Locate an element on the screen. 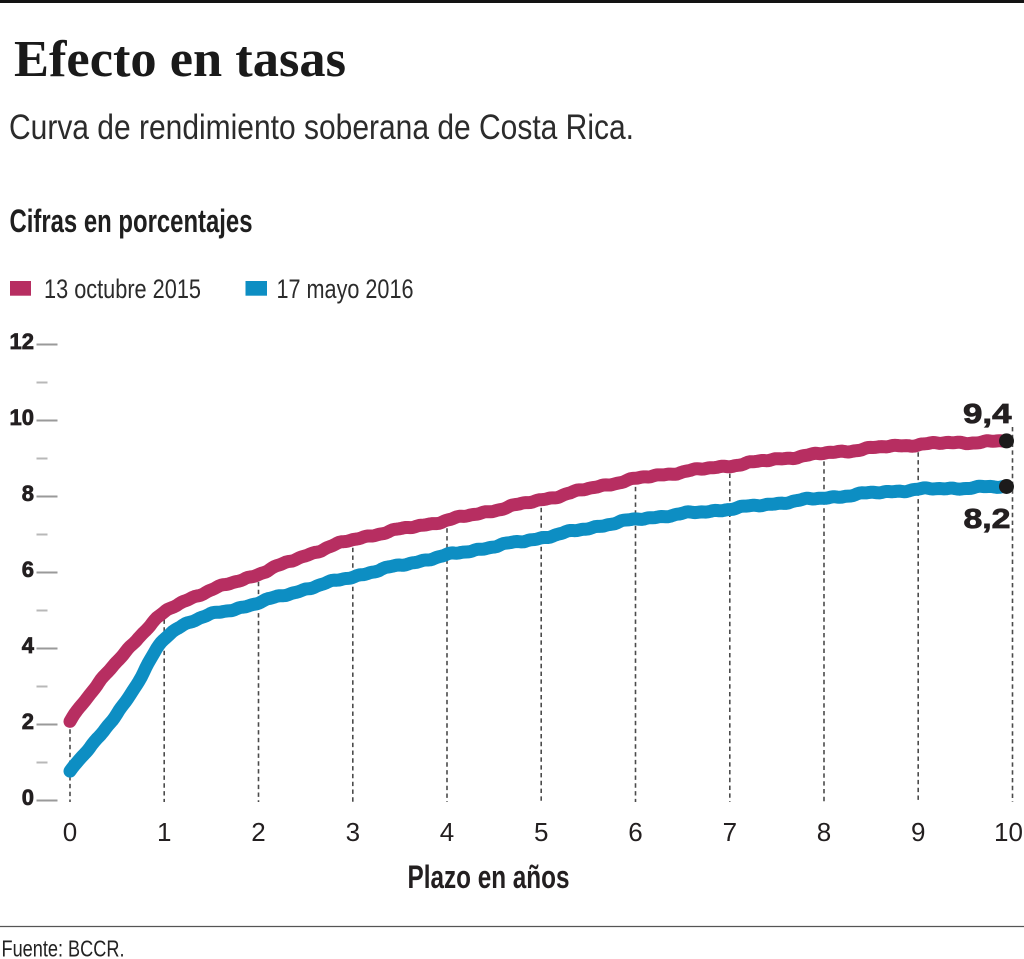 This screenshot has width=1024, height=959. svg-text: 17 mayo 2016 is located at coordinates (345, 289).